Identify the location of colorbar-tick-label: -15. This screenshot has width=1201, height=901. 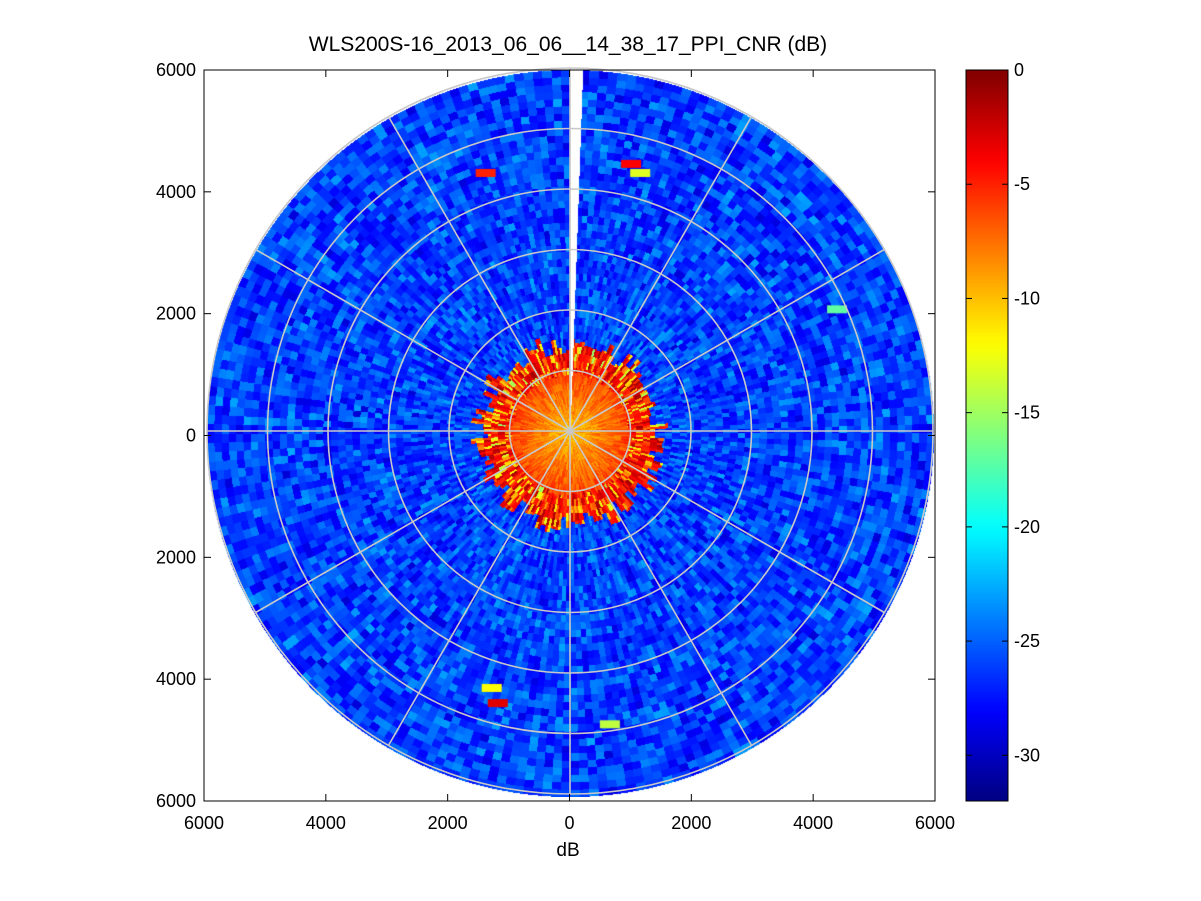
(1027, 413).